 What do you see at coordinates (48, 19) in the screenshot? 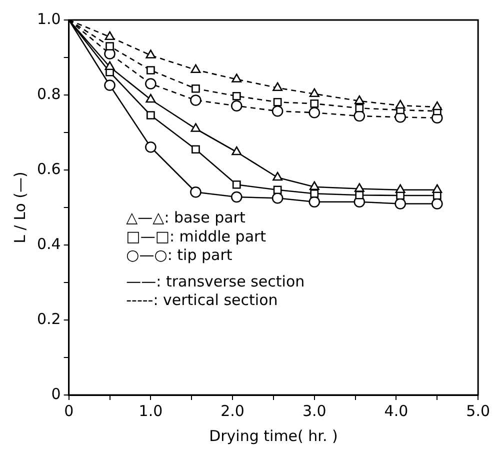
I see `y-tick-label: 1.0` at bounding box center [48, 19].